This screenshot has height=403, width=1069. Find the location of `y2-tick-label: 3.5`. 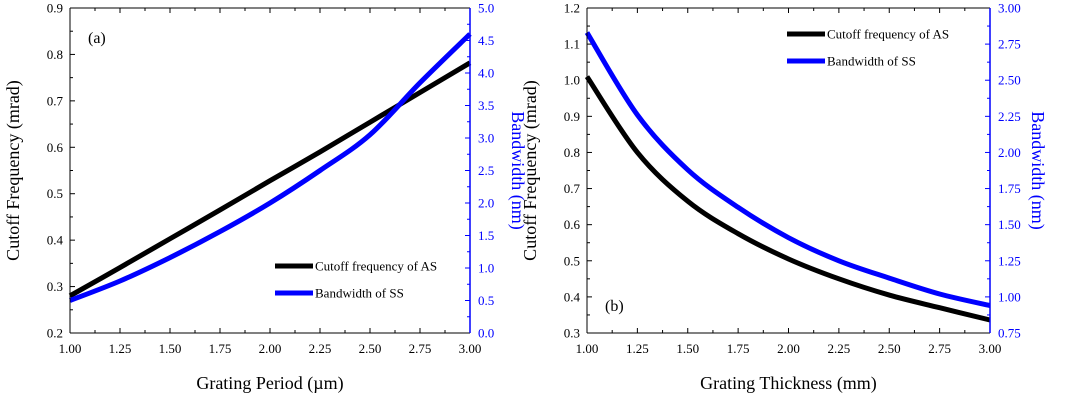

y2-tick-label: 3.5 is located at coordinates (486, 105).